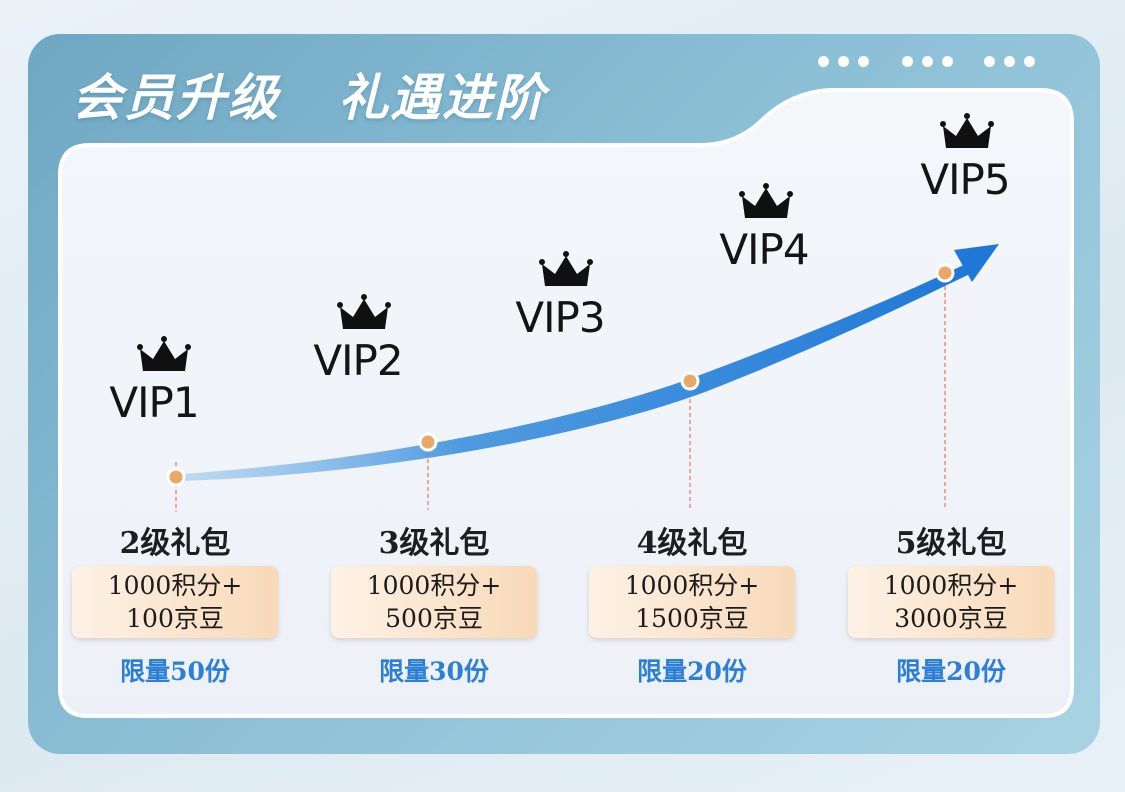 The width and height of the screenshot is (1125, 792). I want to click on growth-arrow-head, so click(976, 263).